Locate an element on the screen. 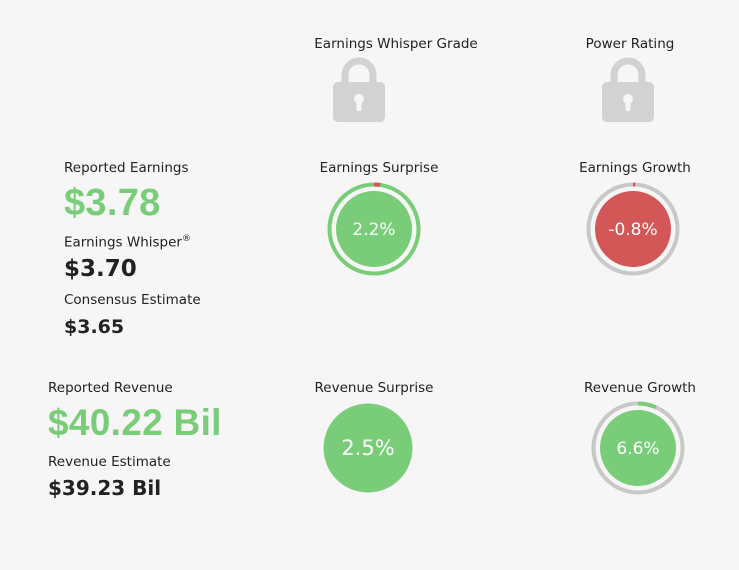 The height and width of the screenshot is (570, 739). earnings-growth-value: -0.8% is located at coordinates (632, 230).